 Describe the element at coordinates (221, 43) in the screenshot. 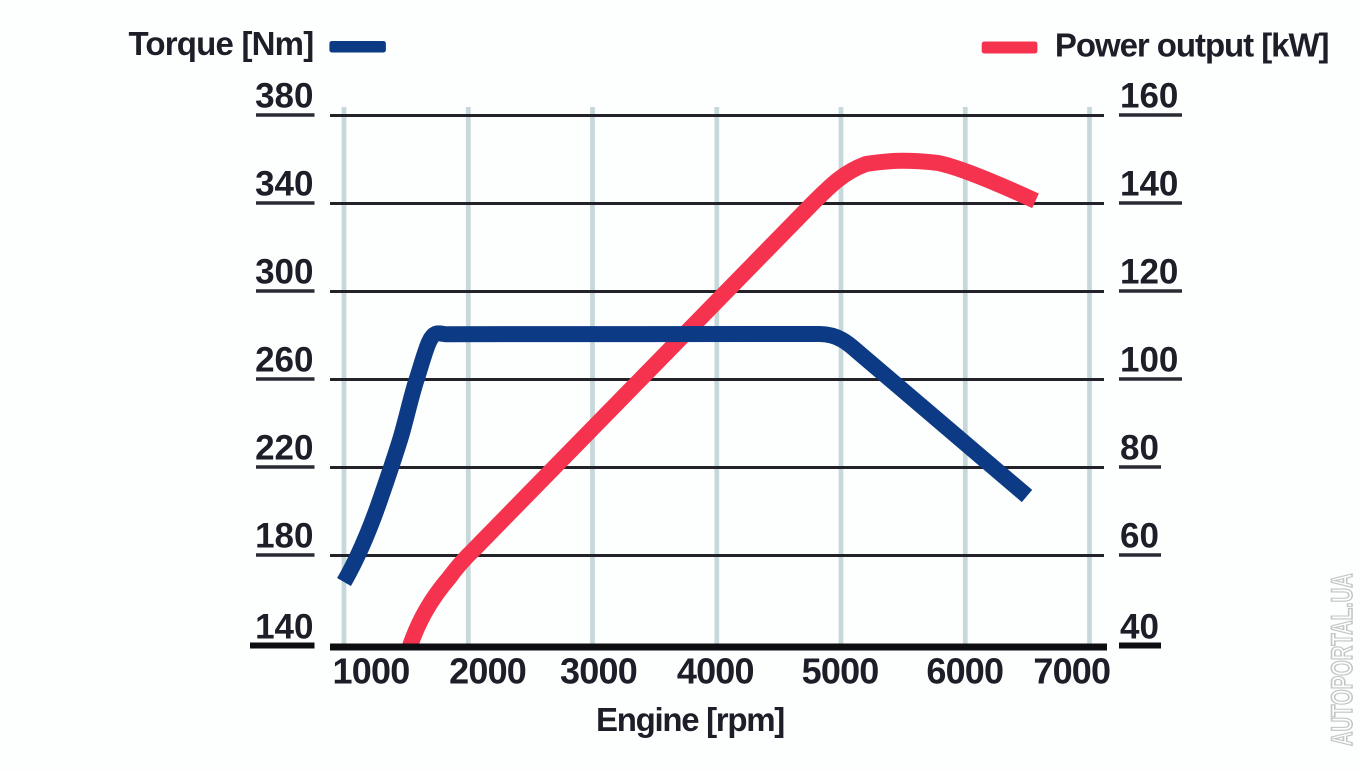

I see `svg-text: Torque [Nm]` at that location.